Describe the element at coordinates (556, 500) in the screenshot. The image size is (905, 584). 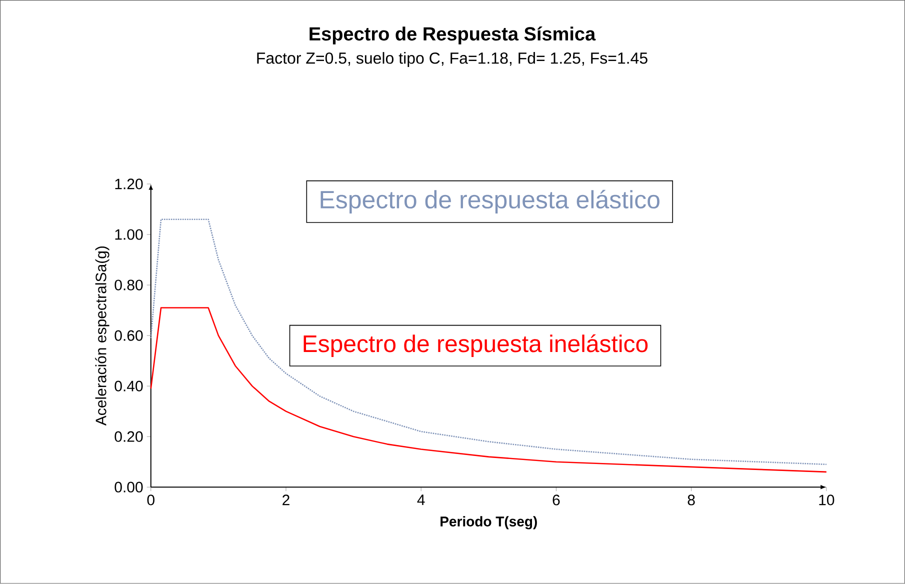
I see `x-tick-label: 6` at that location.